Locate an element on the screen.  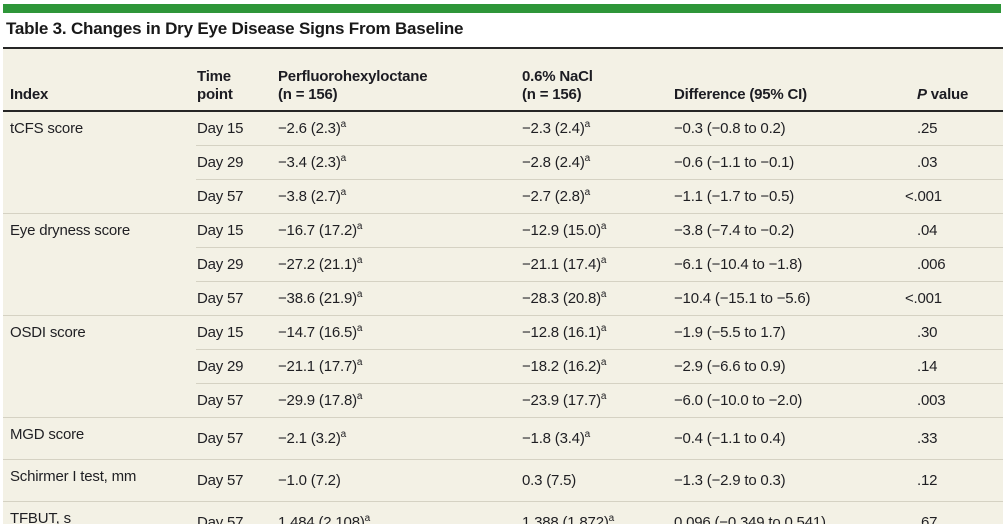
drug-value-cell-text: −14.7 (16.5) is located at coordinates (317, 332).